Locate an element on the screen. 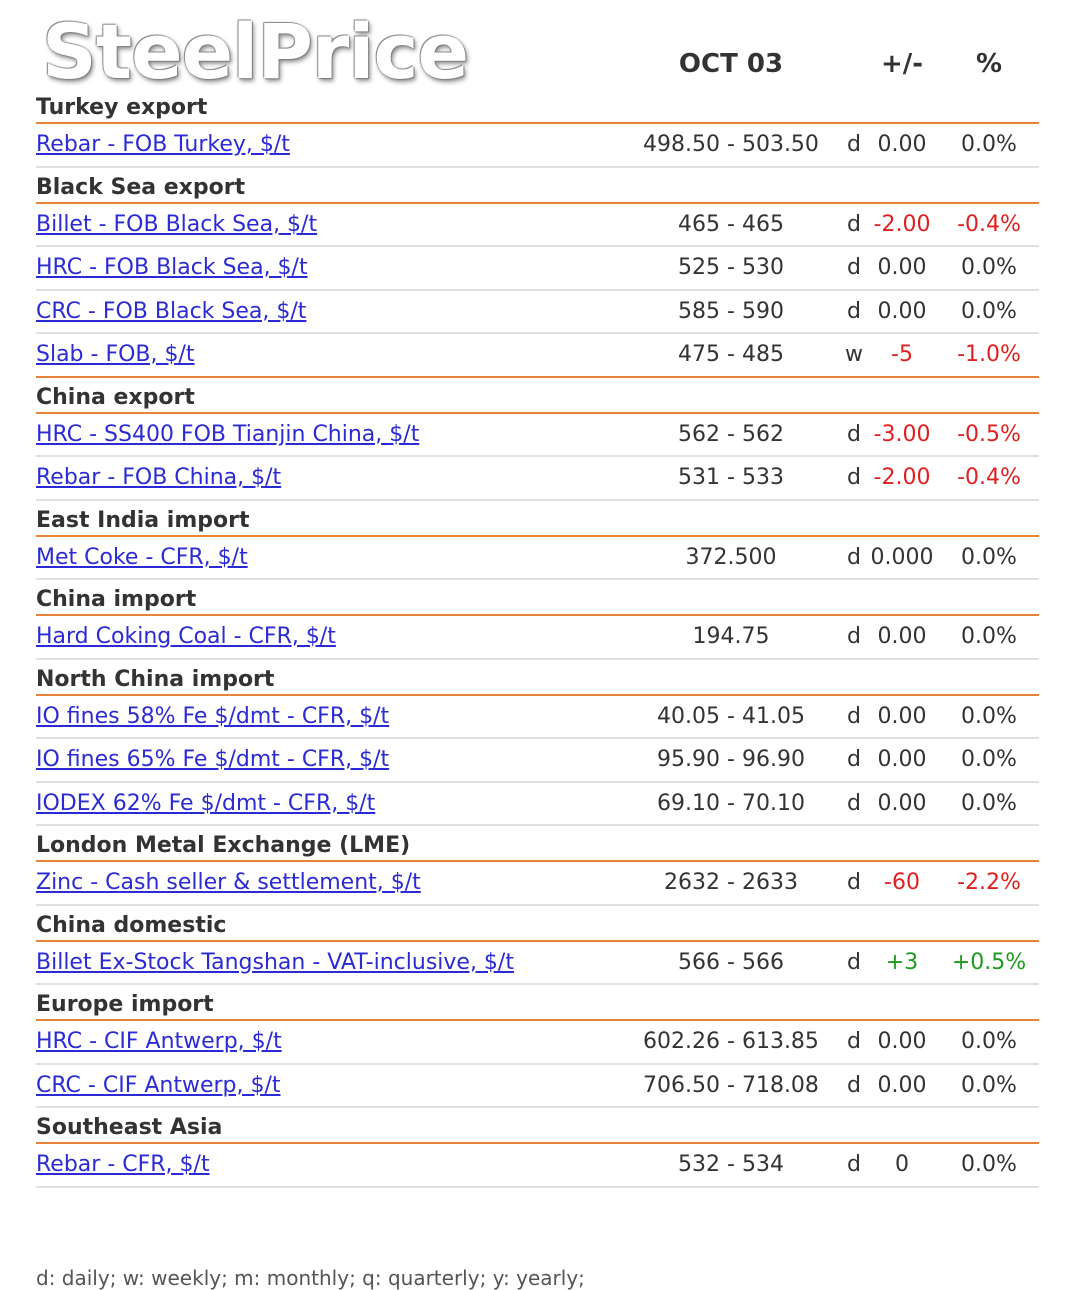  product-link: IO fines 65% Fe $/dmt - CFR, $/t is located at coordinates (213, 759).